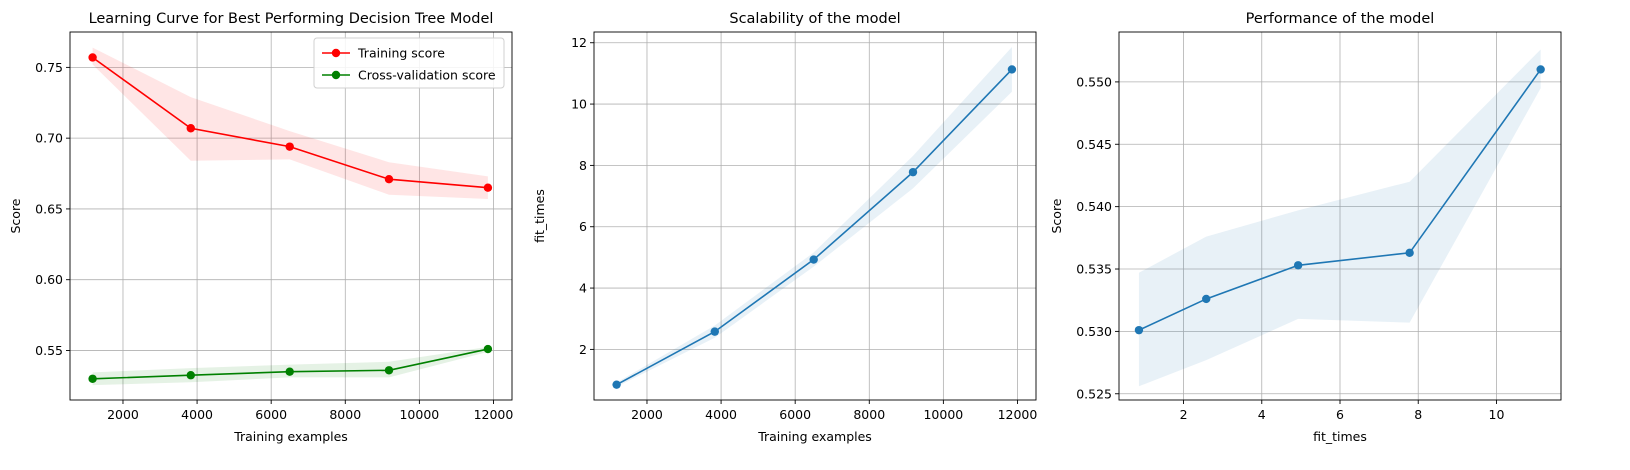 This screenshot has height=470, width=1630. Describe the element at coordinates (427, 75) in the screenshot. I see `legend-entry-label: Cross-validation score` at that location.